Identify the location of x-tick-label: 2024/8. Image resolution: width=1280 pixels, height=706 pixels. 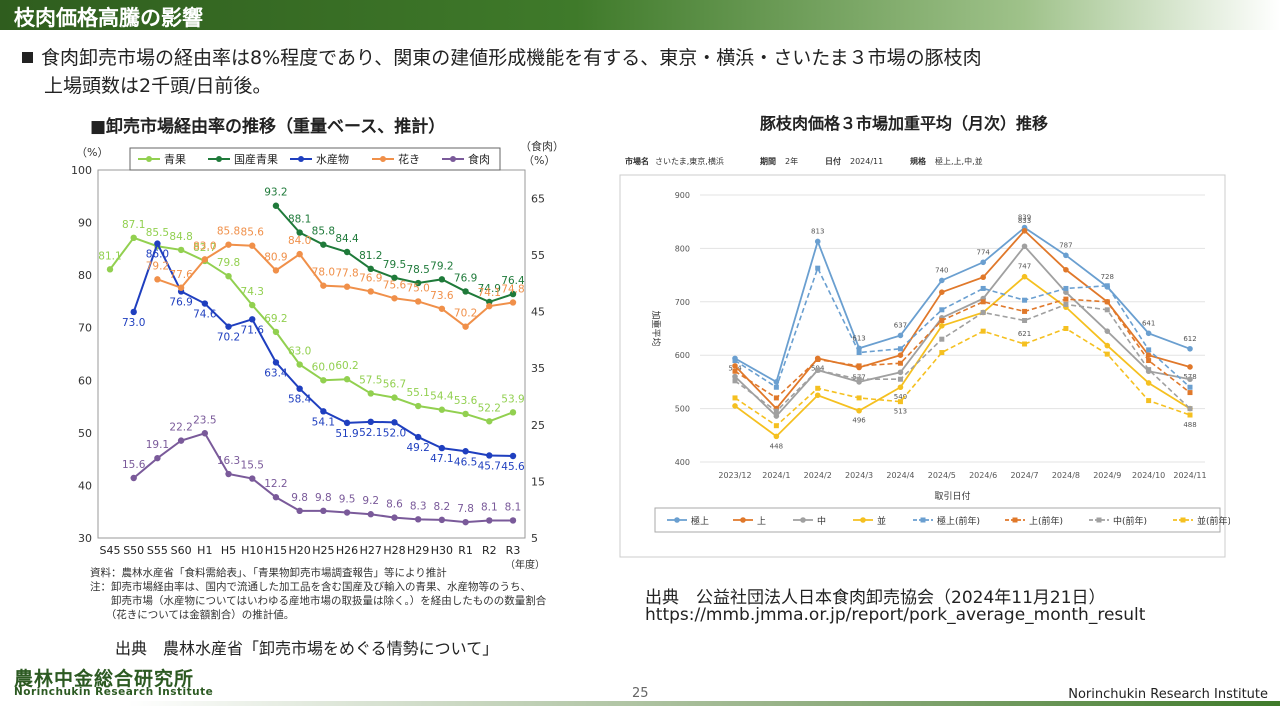
(1066, 475).